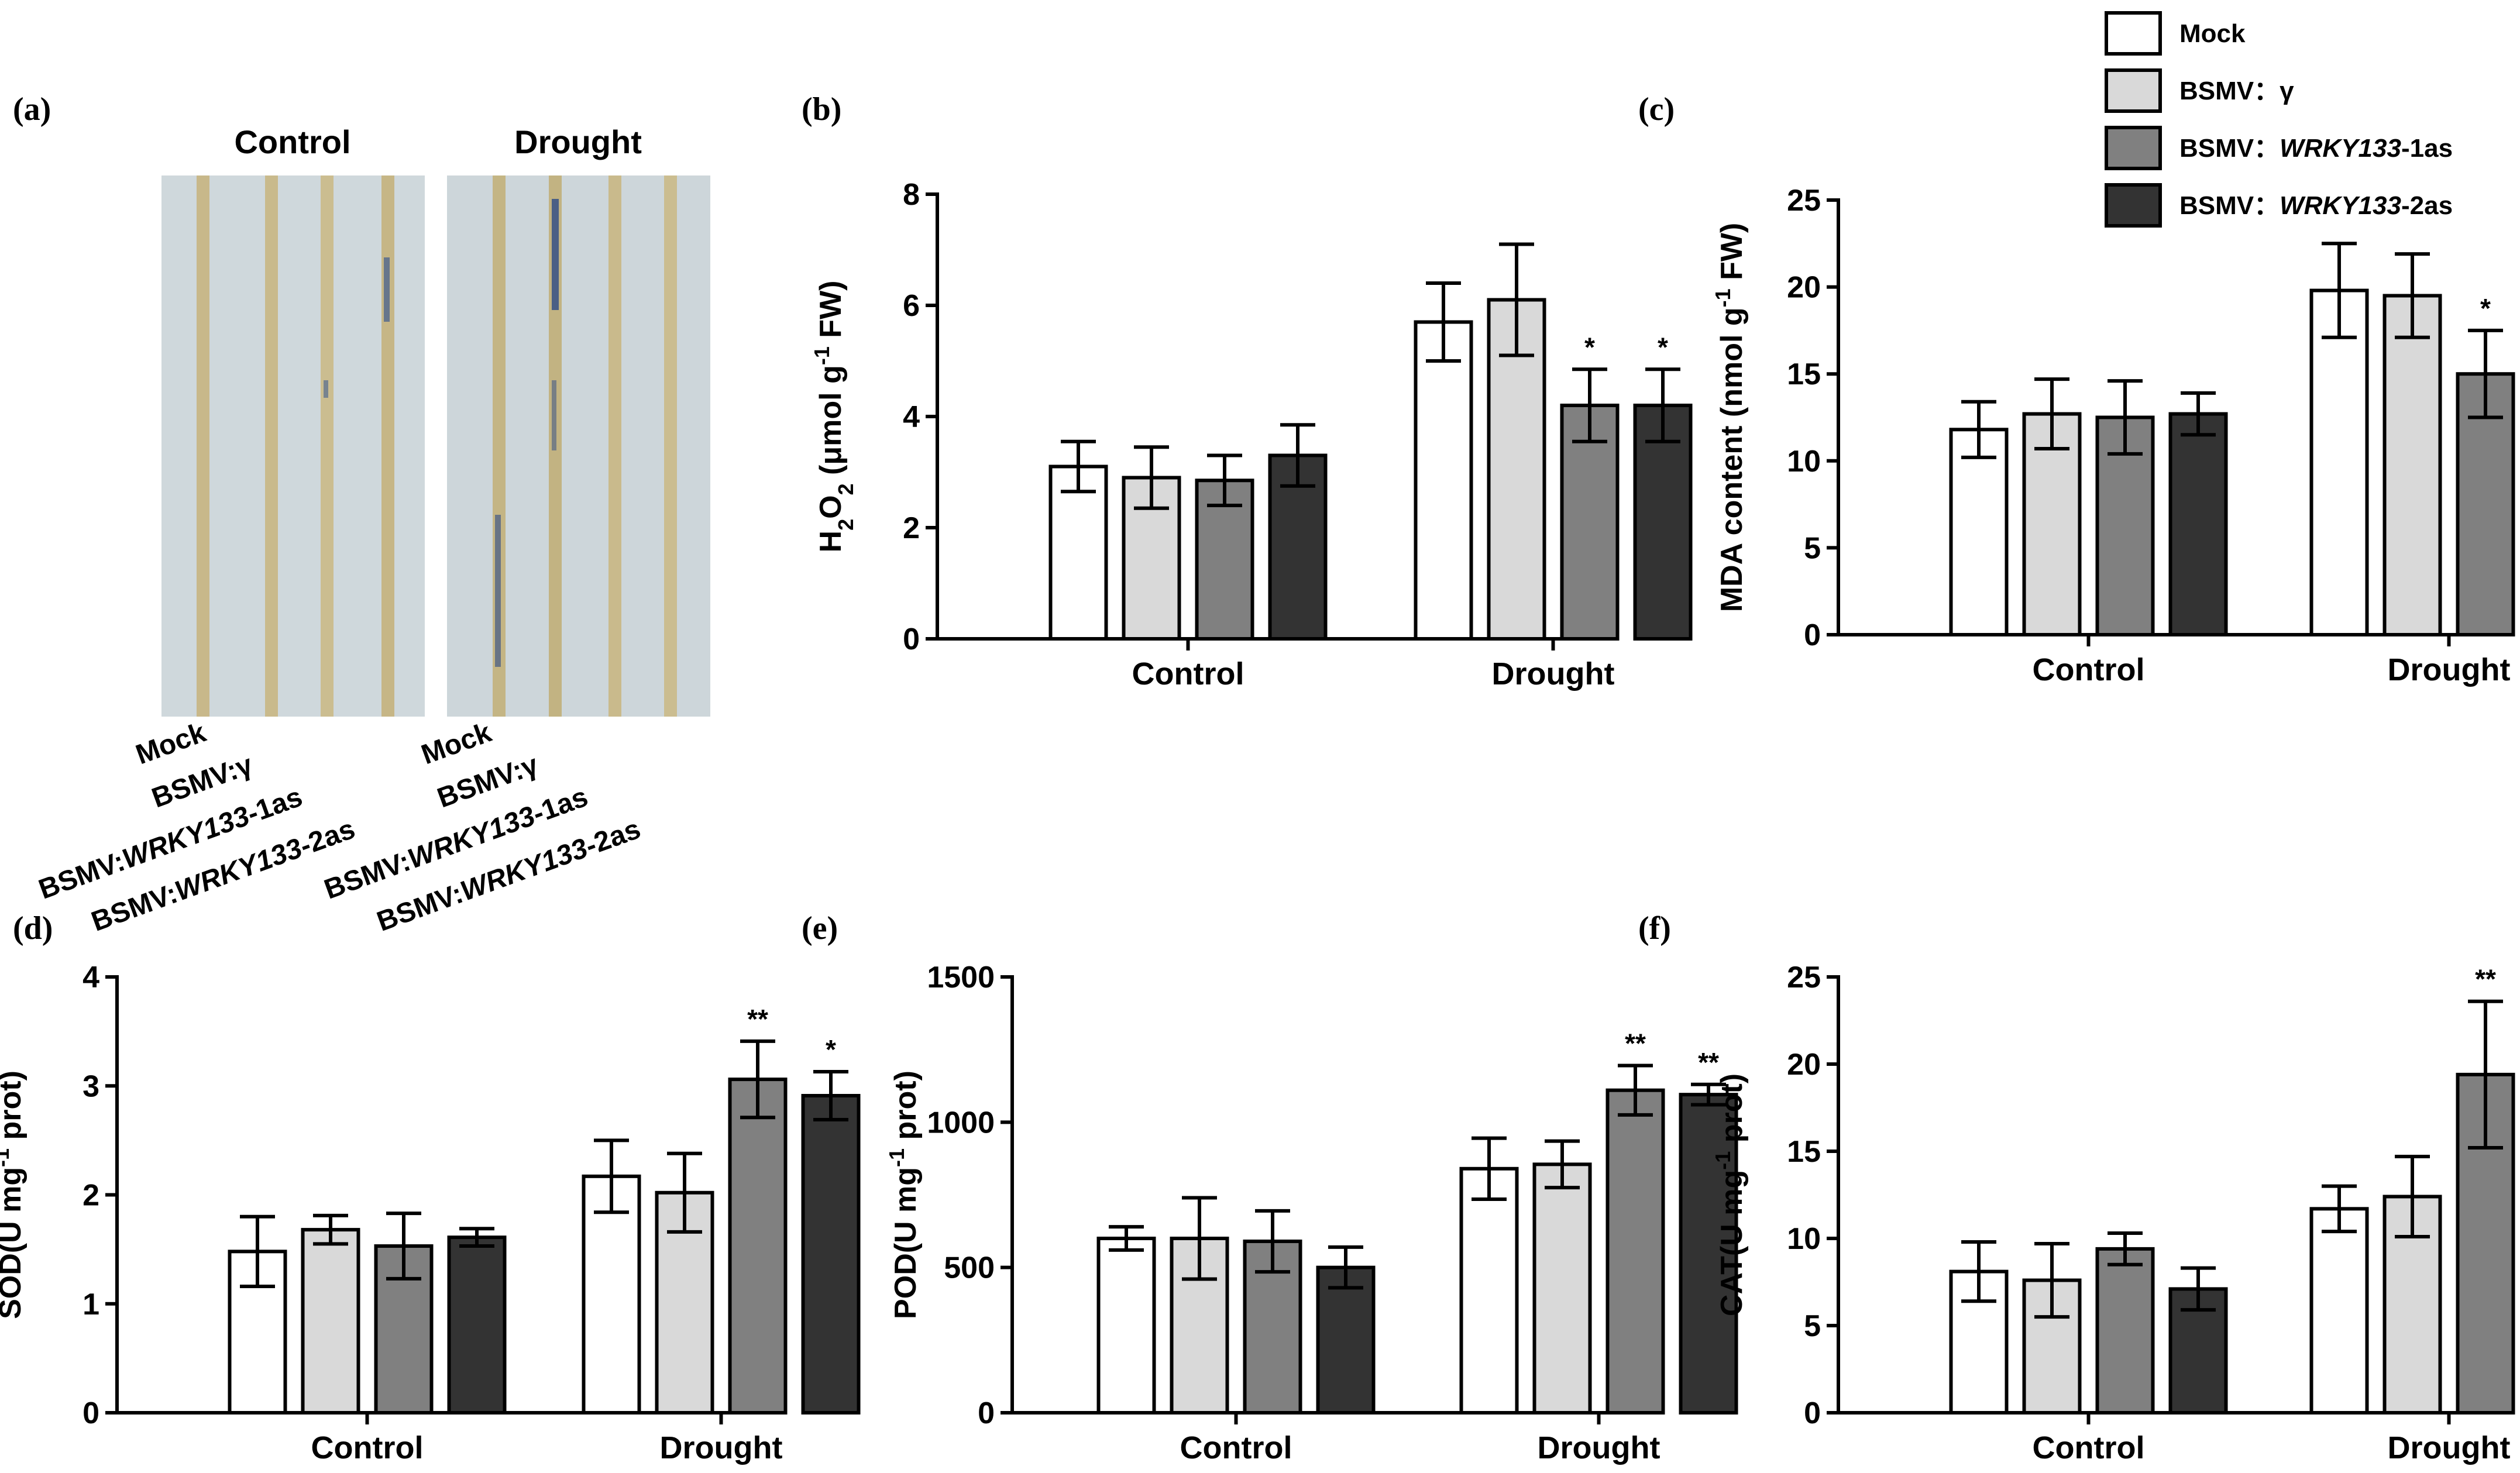 This screenshot has width=2520, height=1473. Describe the element at coordinates (831, 314) in the screenshot. I see `y-axis-label-segment: FW)` at that location.